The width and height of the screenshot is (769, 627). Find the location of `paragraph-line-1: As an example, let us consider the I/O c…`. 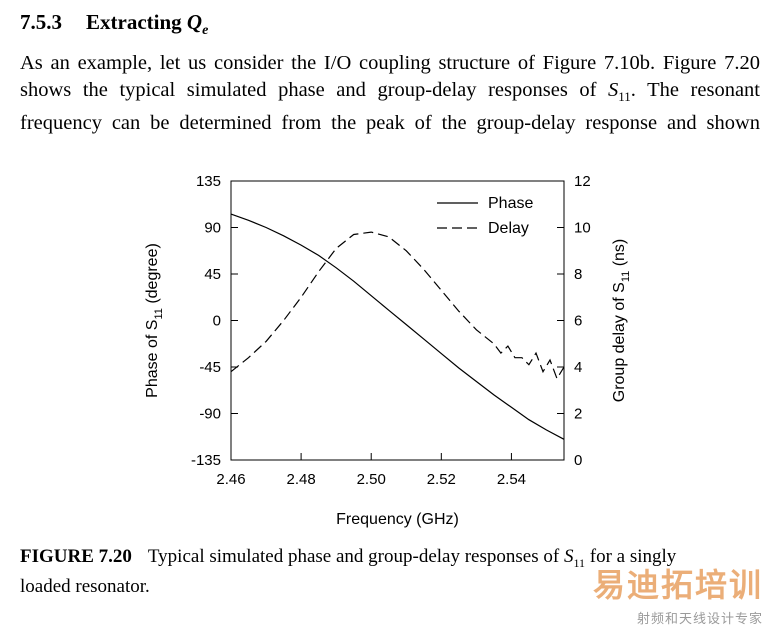

paragraph-line-1: As an example, let us consider the I/O c… is located at coordinates (390, 63).